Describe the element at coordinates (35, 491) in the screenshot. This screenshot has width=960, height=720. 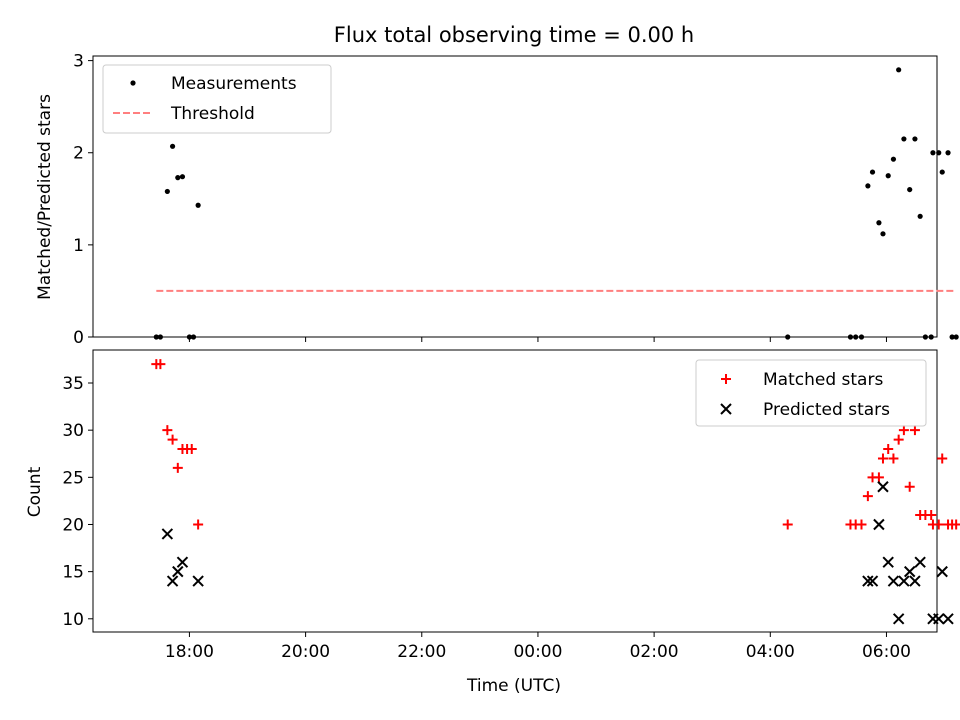
I see `y-axis-label-bottom: Count` at that location.